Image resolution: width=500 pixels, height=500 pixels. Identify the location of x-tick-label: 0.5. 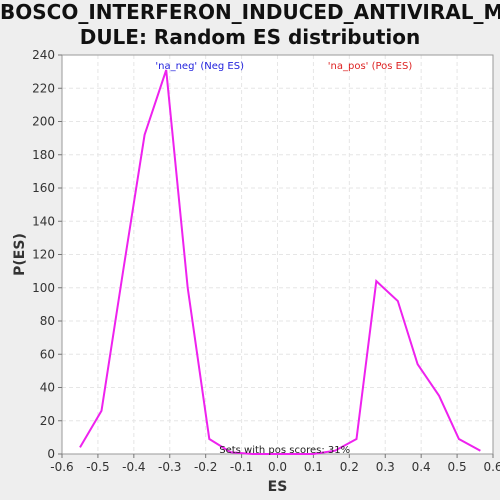
(457, 467).